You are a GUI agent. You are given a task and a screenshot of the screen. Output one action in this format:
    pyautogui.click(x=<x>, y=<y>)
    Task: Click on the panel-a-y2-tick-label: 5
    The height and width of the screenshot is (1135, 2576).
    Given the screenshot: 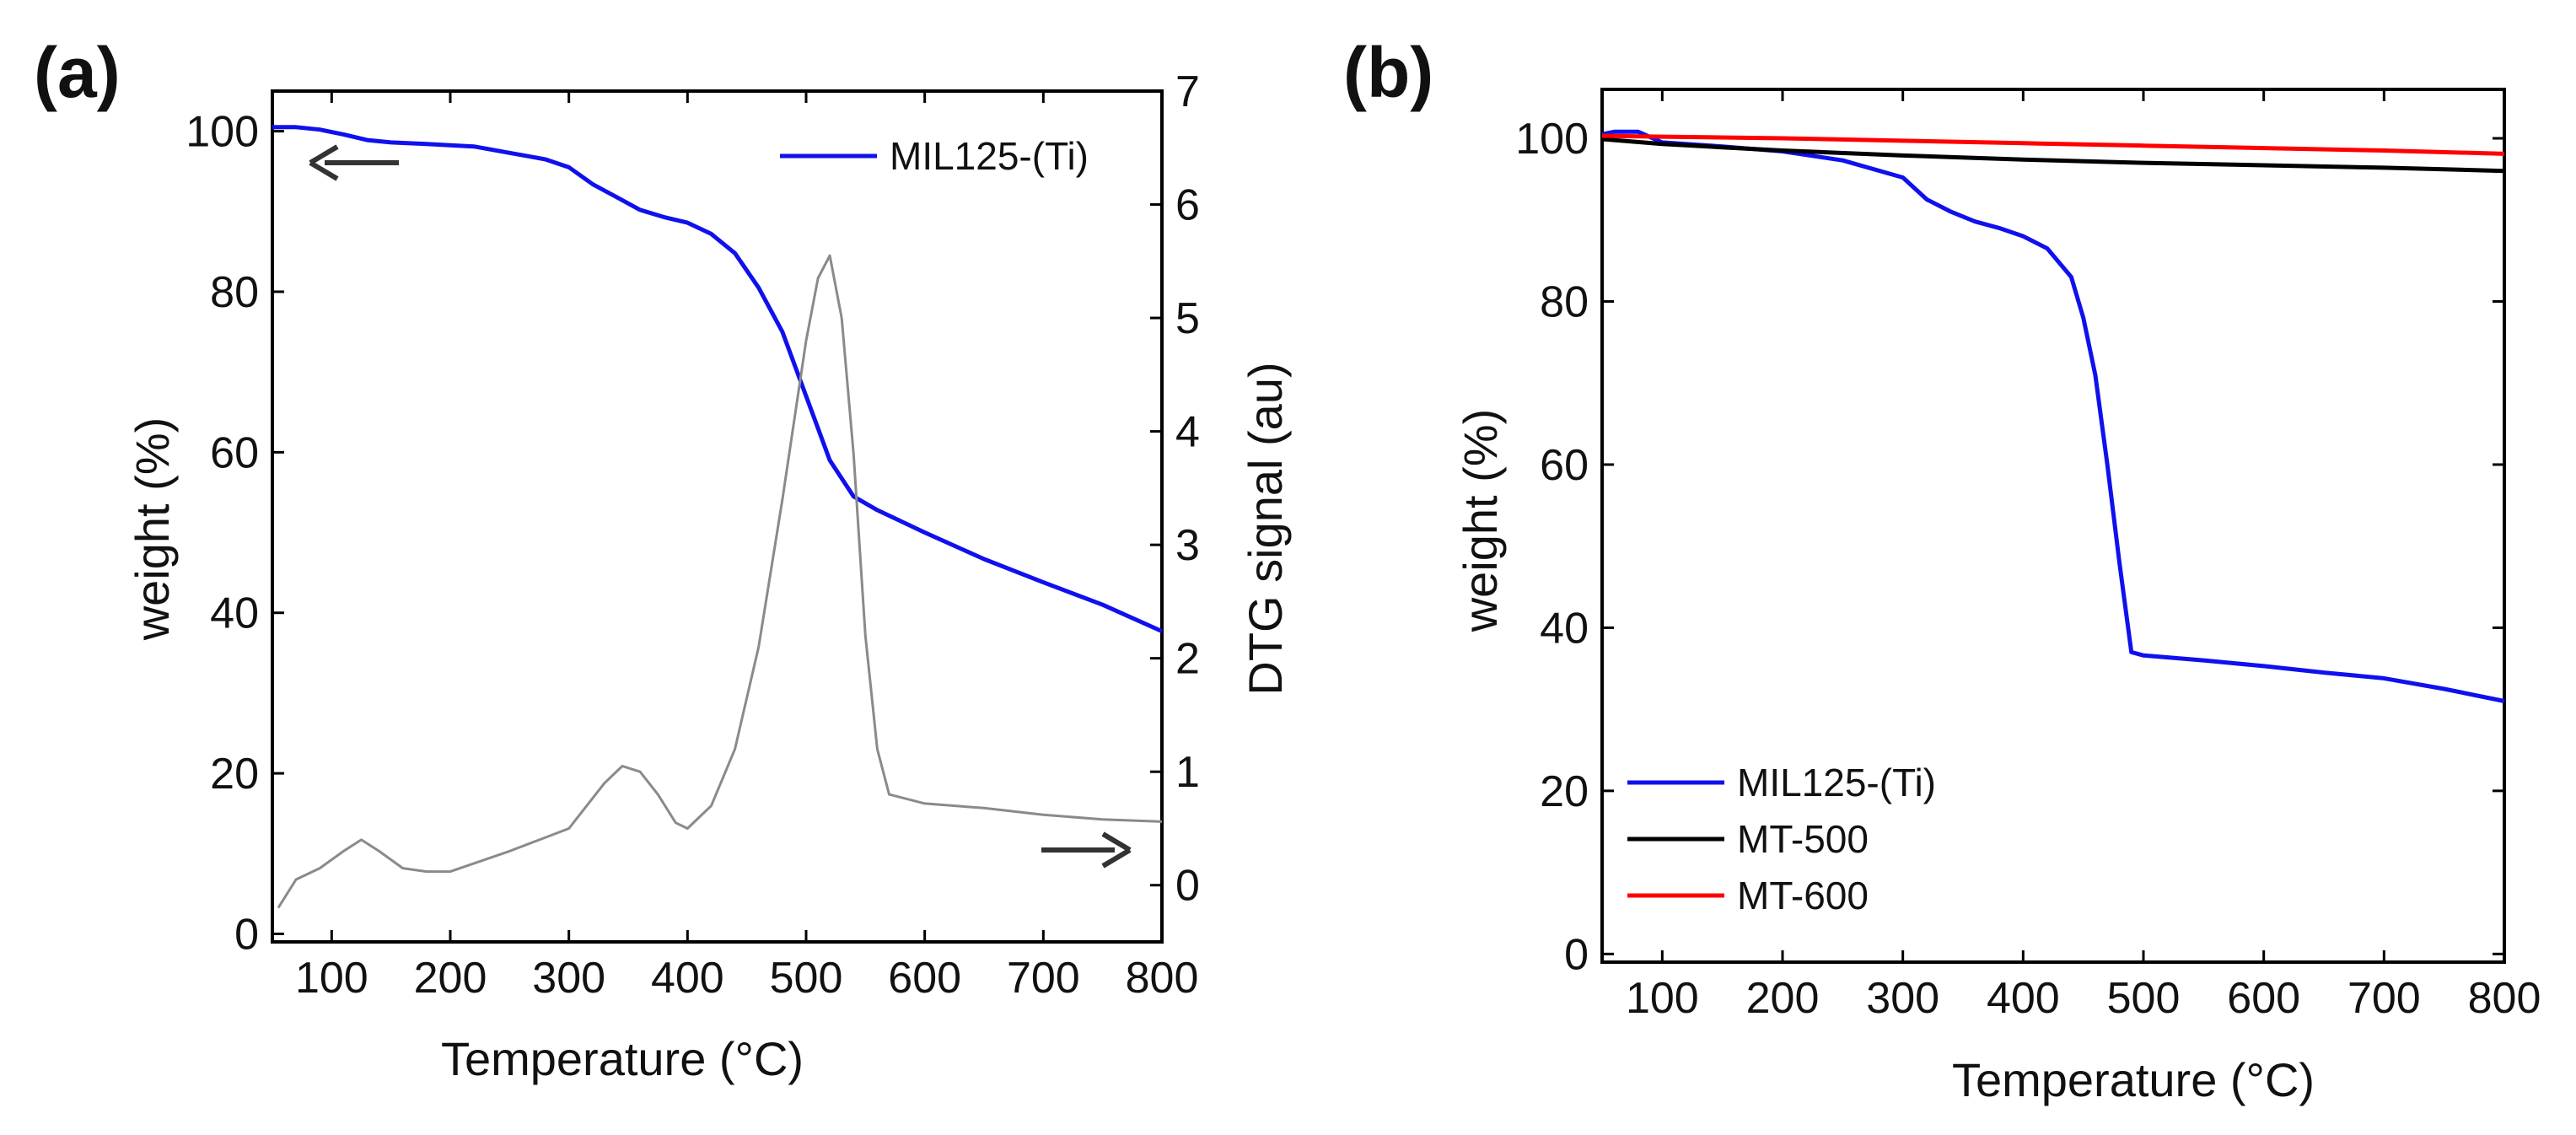 What is the action you would take?
    pyautogui.click(x=1187, y=318)
    